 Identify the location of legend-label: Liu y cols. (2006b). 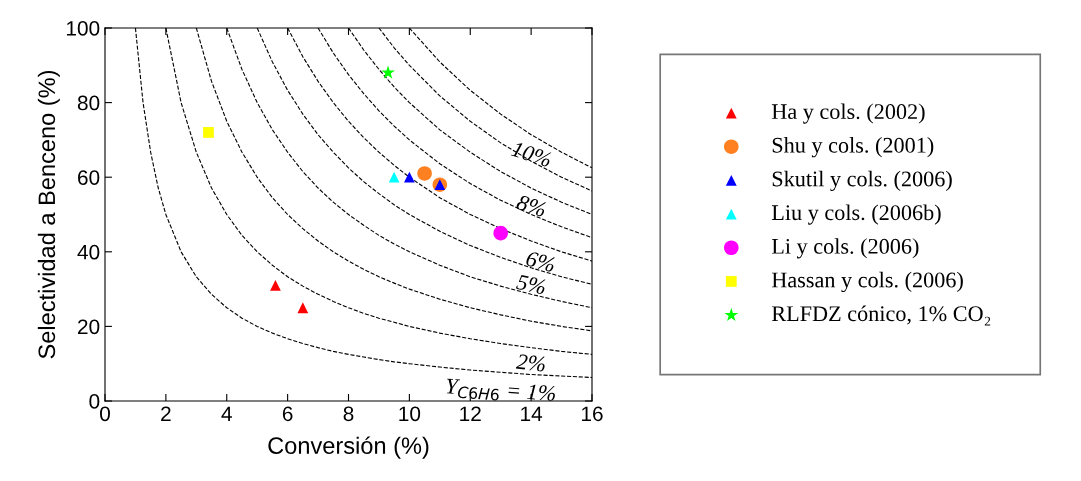
(856, 214).